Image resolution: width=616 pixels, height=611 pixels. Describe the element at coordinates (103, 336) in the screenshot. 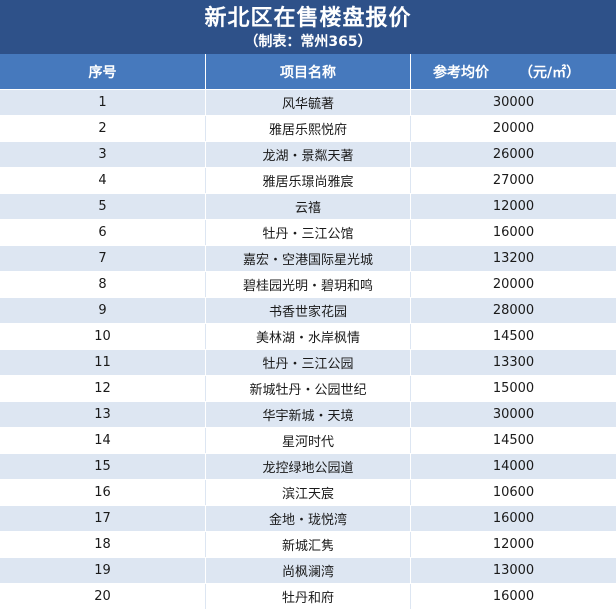

I see `cell-index: 10` at that location.